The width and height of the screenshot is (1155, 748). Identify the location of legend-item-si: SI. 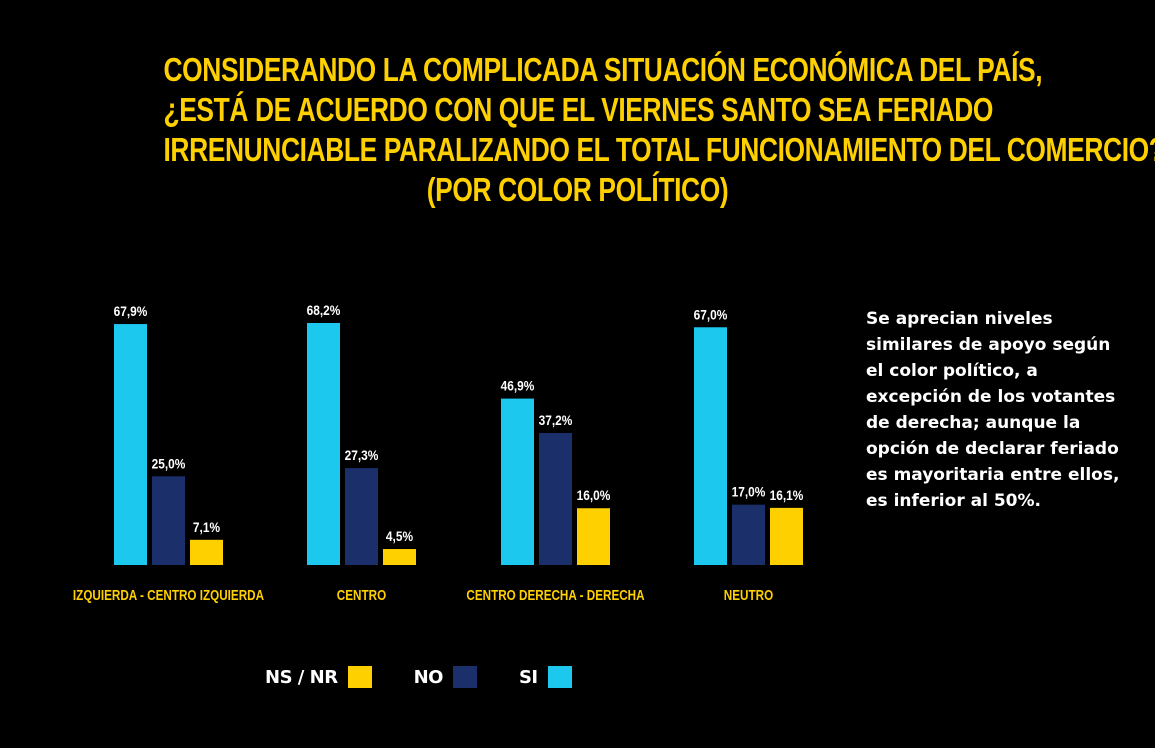
(545, 677).